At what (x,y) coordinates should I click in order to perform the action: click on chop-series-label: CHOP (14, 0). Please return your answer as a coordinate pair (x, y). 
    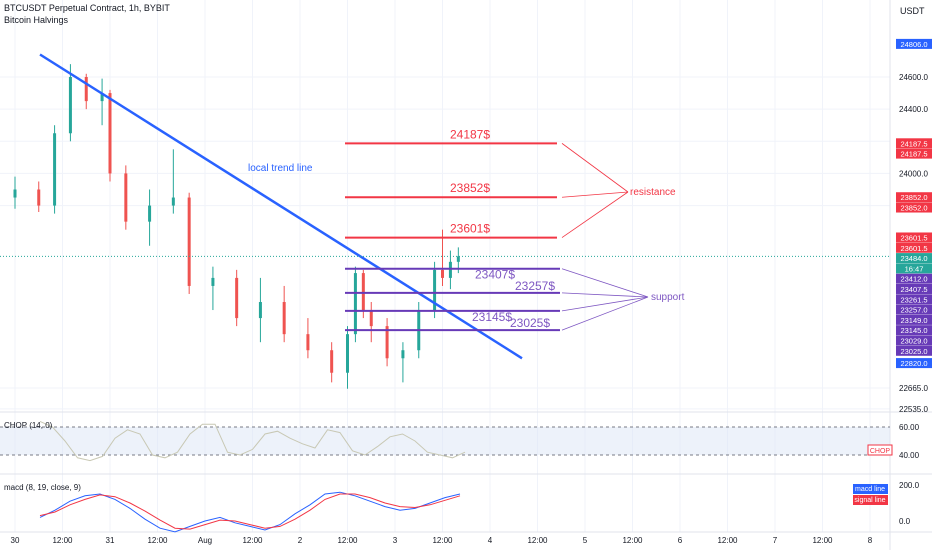
    Looking at the image, I should click on (28, 425).